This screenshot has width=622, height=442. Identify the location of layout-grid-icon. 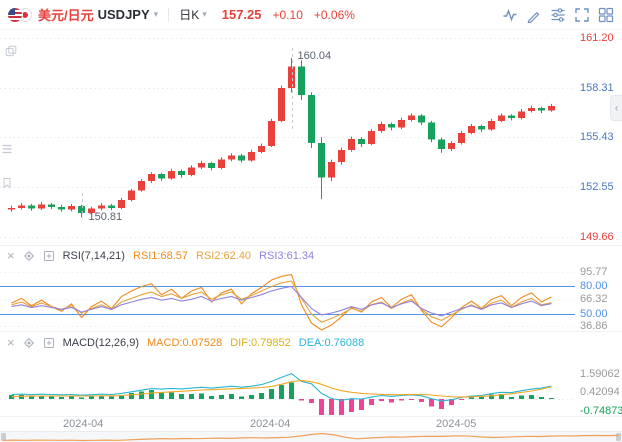
(606, 15).